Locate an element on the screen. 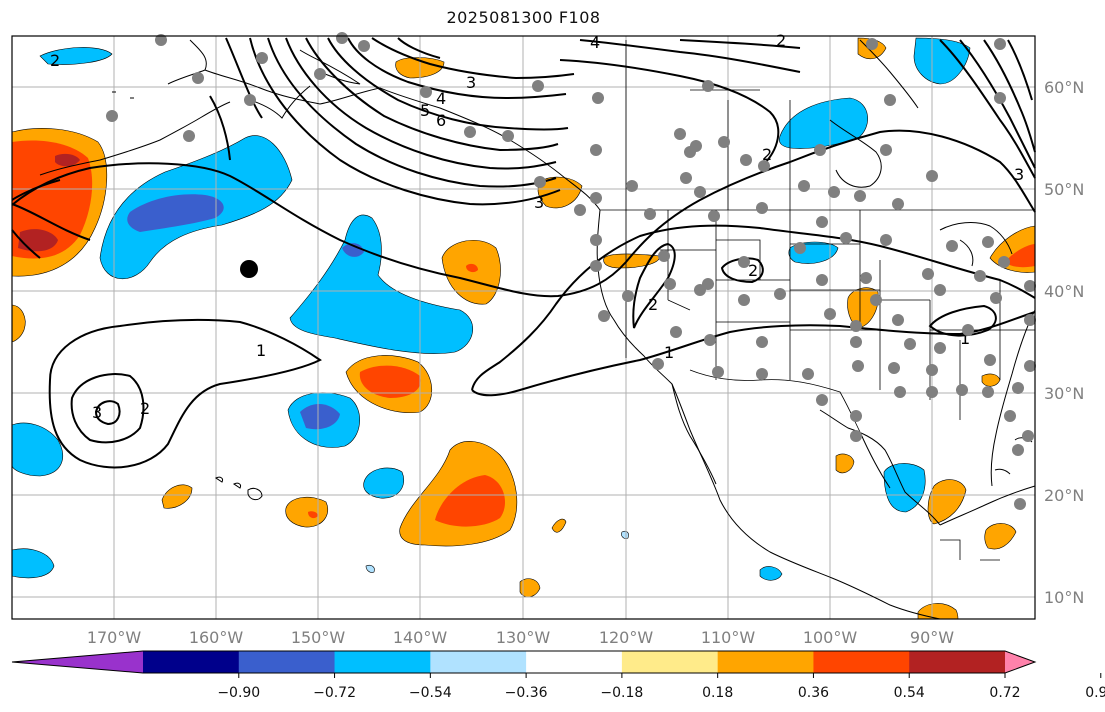 This screenshot has width=1105, height=712. colorbar-tick-label: −0.36 is located at coordinates (526, 693).